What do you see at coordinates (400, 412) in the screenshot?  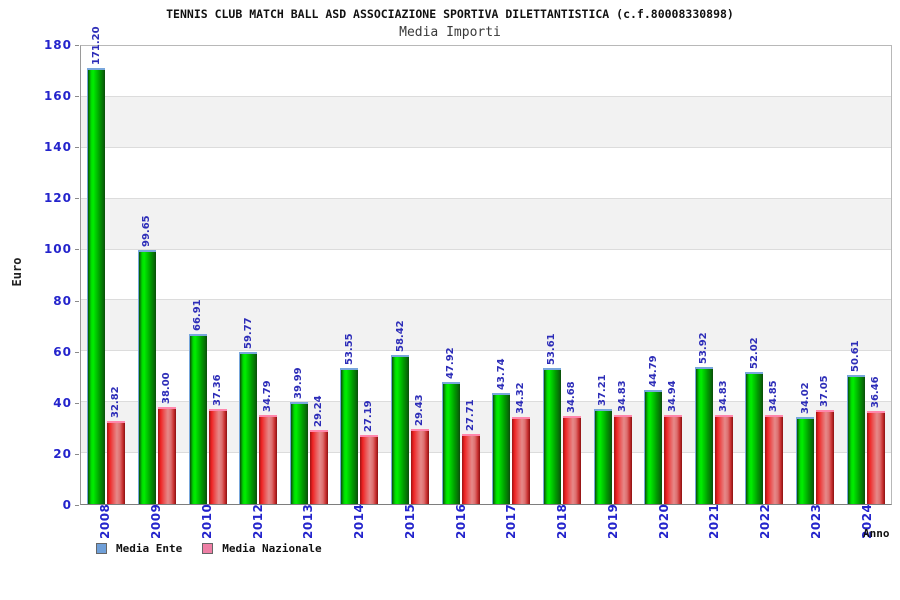 I see `media-ente-bar-2015: 58.42` at bounding box center [400, 412].